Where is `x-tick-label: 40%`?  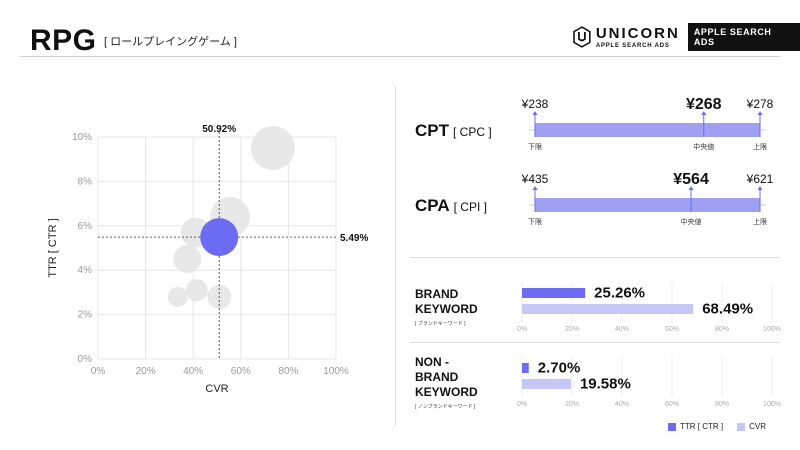
x-tick-label: 40% is located at coordinates (193, 371).